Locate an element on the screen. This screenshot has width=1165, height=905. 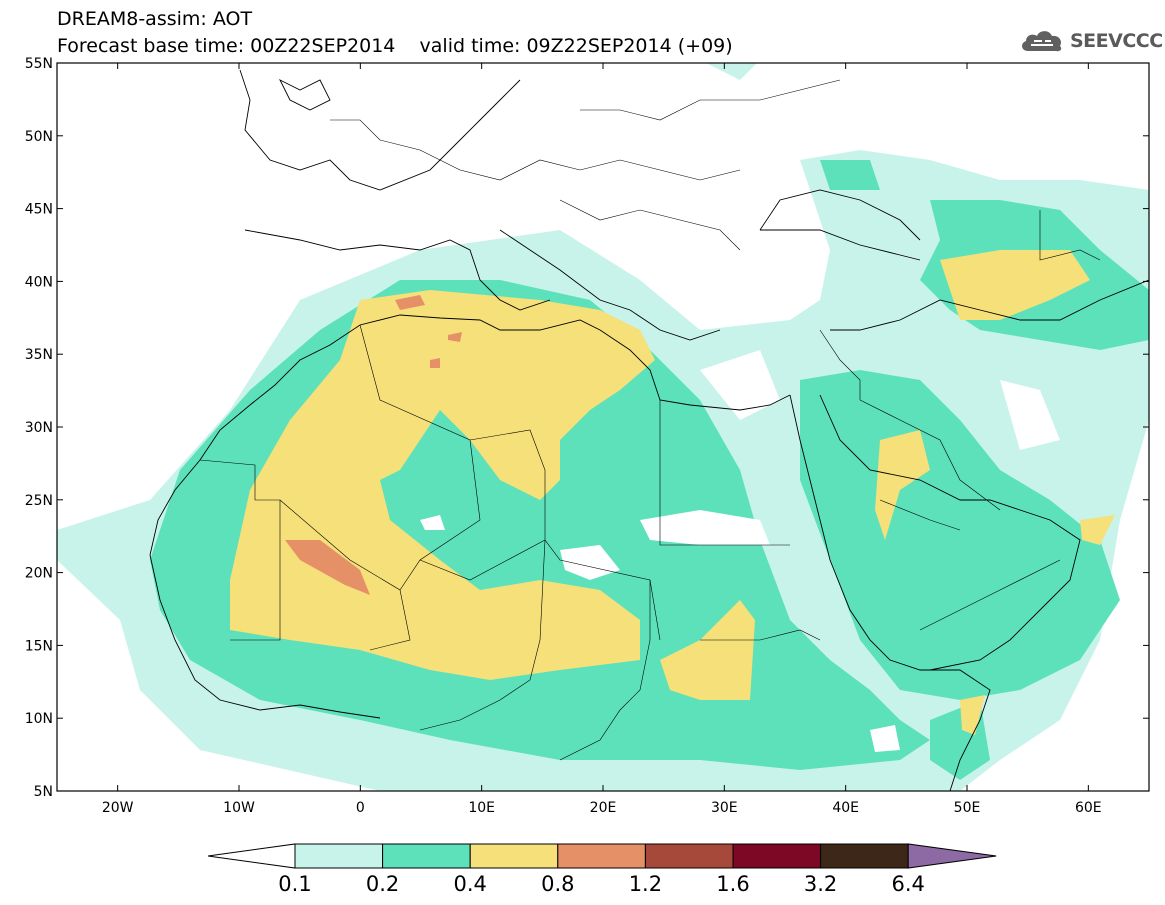
lon-label: 60E is located at coordinates (1088, 808).